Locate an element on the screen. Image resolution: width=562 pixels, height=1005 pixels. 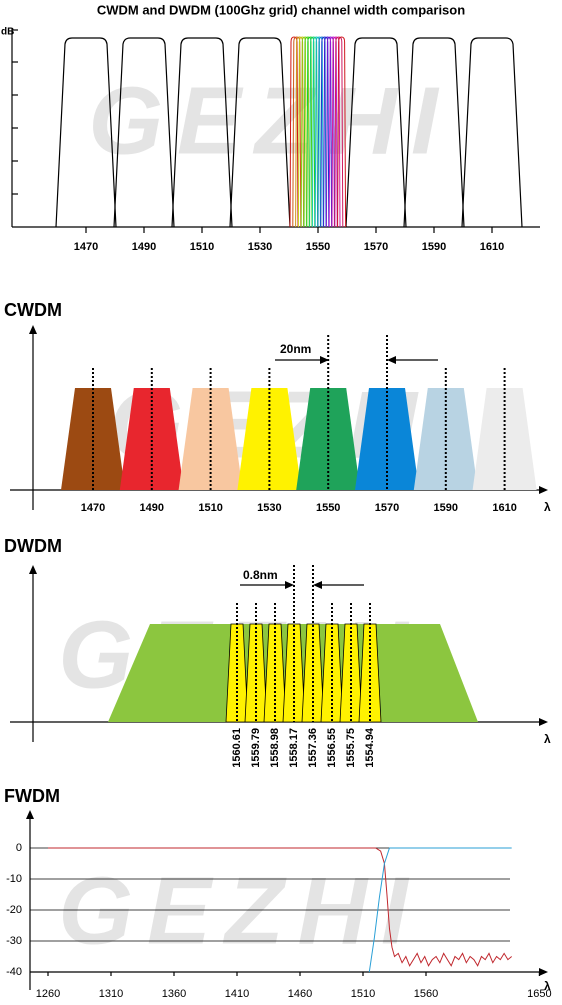
panel-title: CWDM is located at coordinates (33, 310).